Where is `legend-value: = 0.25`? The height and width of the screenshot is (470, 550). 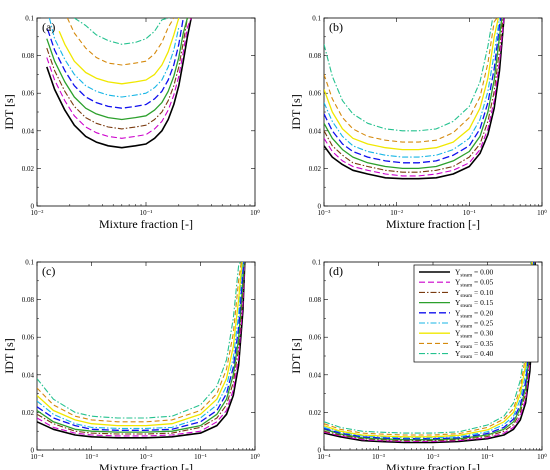
legend-value: = 0.25 is located at coordinates (482, 323).